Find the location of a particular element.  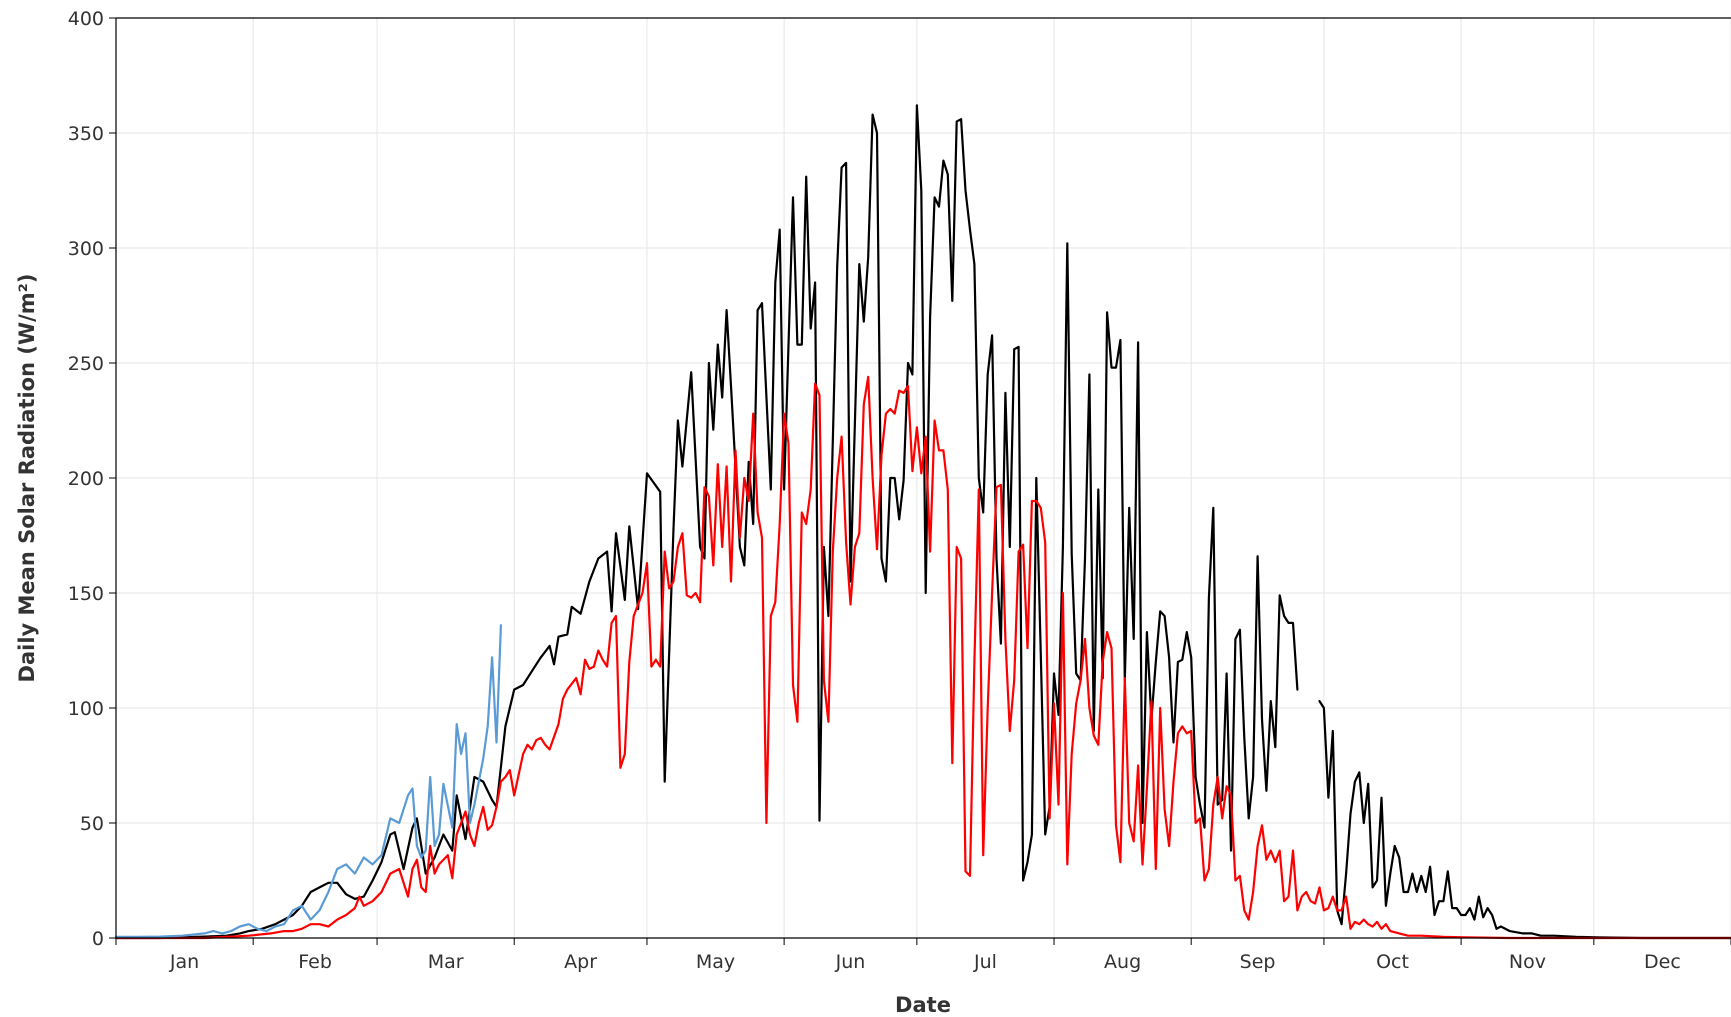

y-tick-label: 250 is located at coordinates (86, 364).